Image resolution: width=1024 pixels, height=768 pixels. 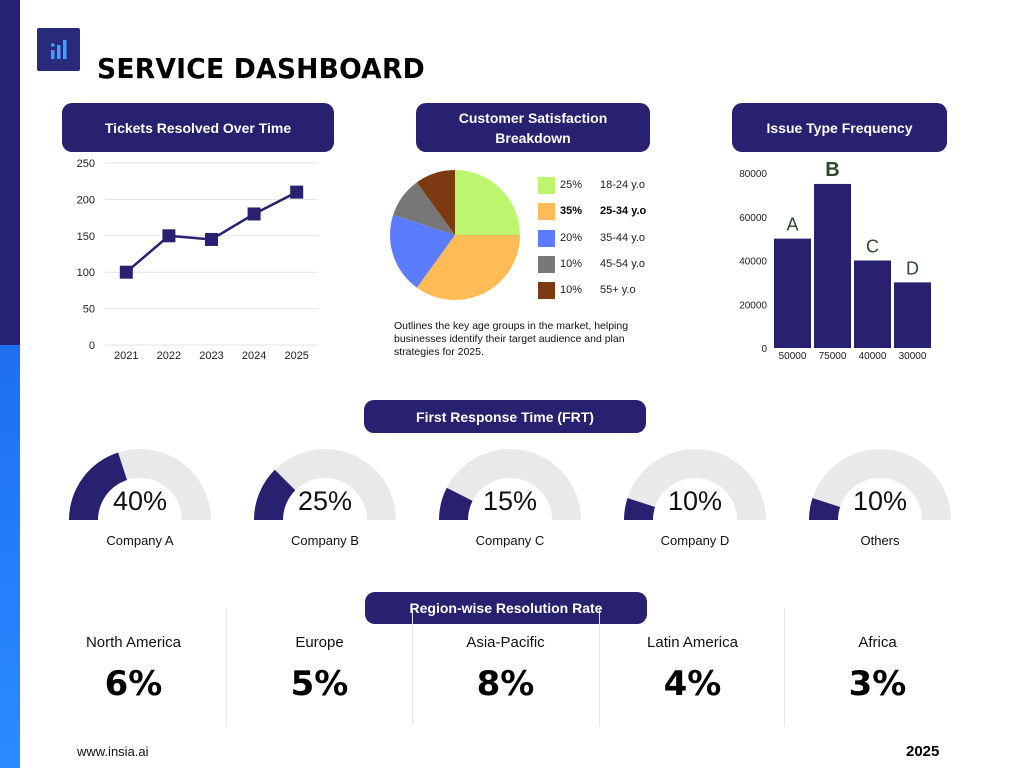 What do you see at coordinates (764, 349) in the screenshot?
I see `bar-y-tick: 0` at bounding box center [764, 349].